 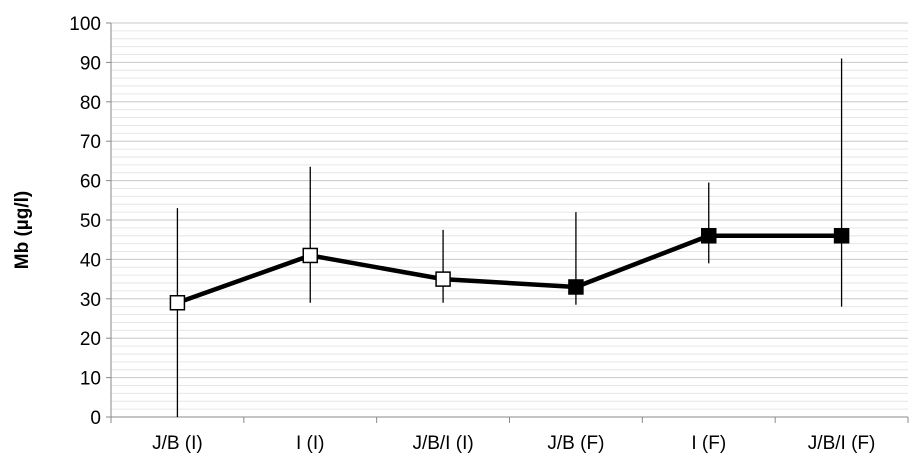 I want to click on data-markers, so click(x=509, y=269).